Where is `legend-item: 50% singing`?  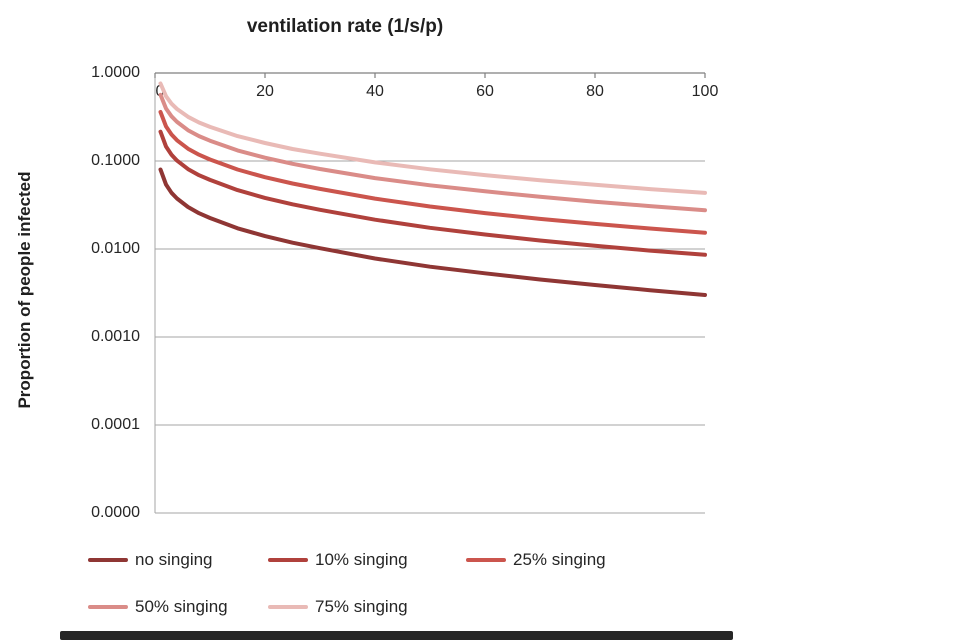
legend-item: 50% singing is located at coordinates (158, 607).